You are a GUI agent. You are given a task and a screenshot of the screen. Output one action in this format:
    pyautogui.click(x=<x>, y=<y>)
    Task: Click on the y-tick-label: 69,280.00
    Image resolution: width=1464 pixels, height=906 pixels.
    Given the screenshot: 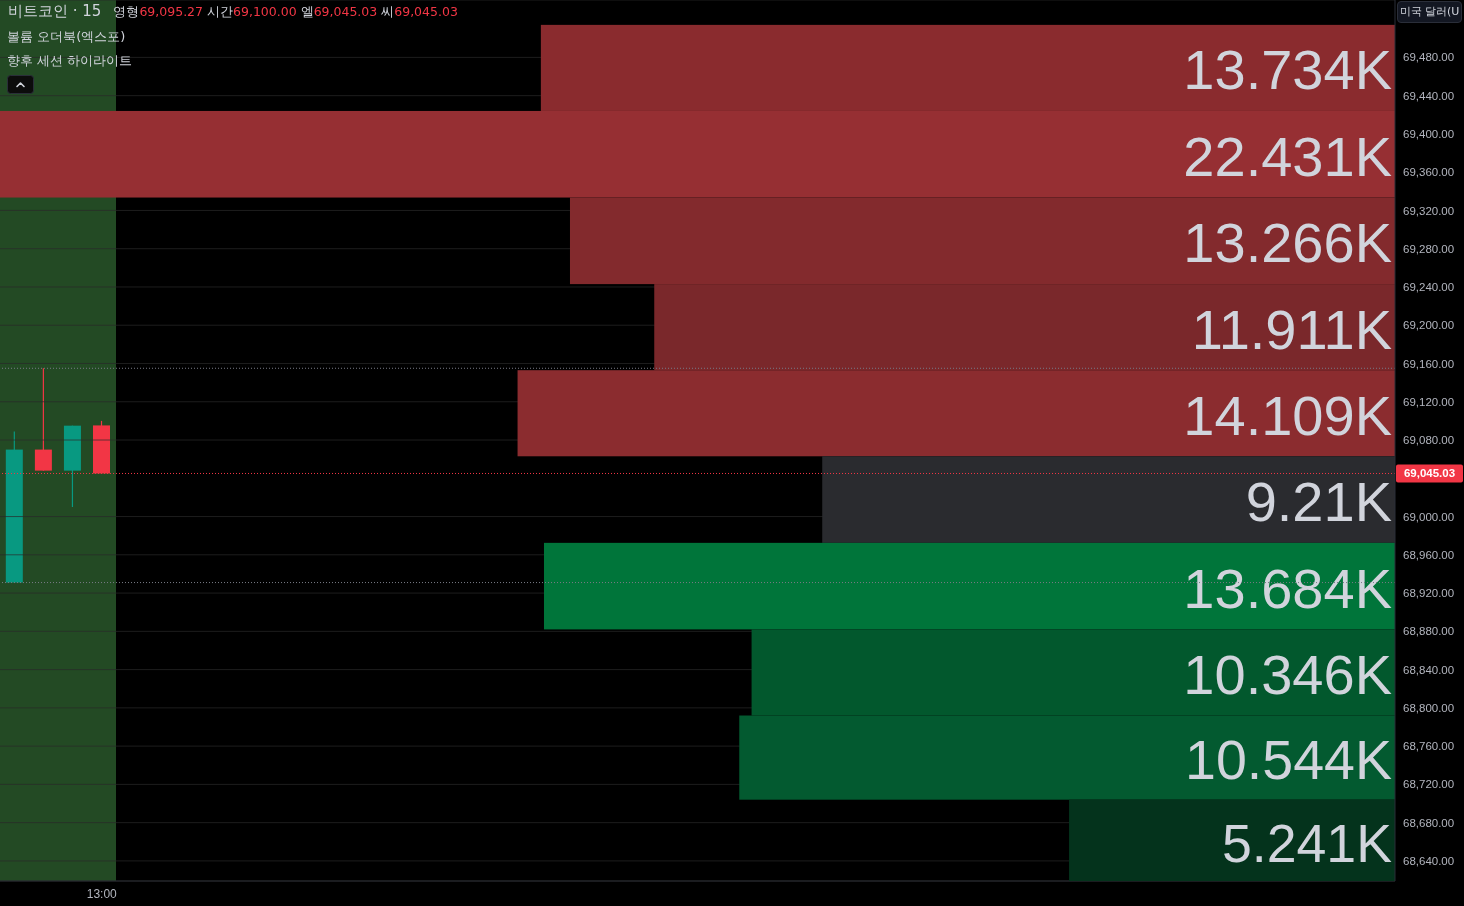 What is the action you would take?
    pyautogui.click(x=1429, y=248)
    